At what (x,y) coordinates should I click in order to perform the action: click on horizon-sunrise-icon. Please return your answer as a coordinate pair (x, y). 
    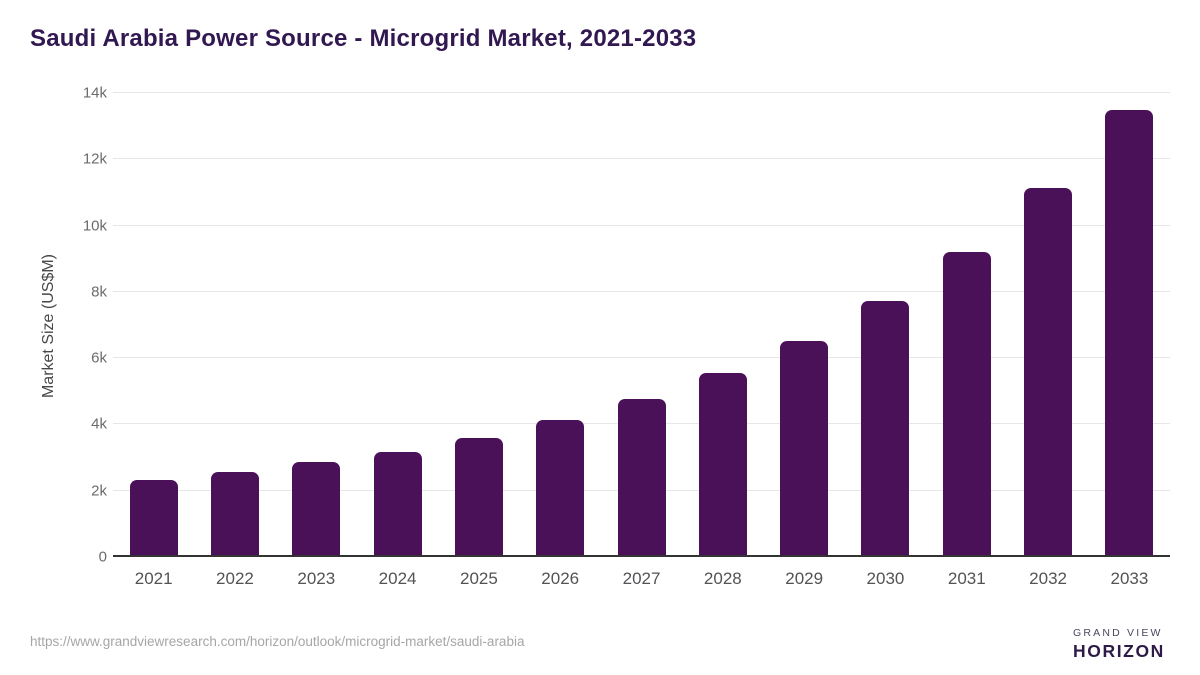
    Looking at the image, I should click on (1040, 644).